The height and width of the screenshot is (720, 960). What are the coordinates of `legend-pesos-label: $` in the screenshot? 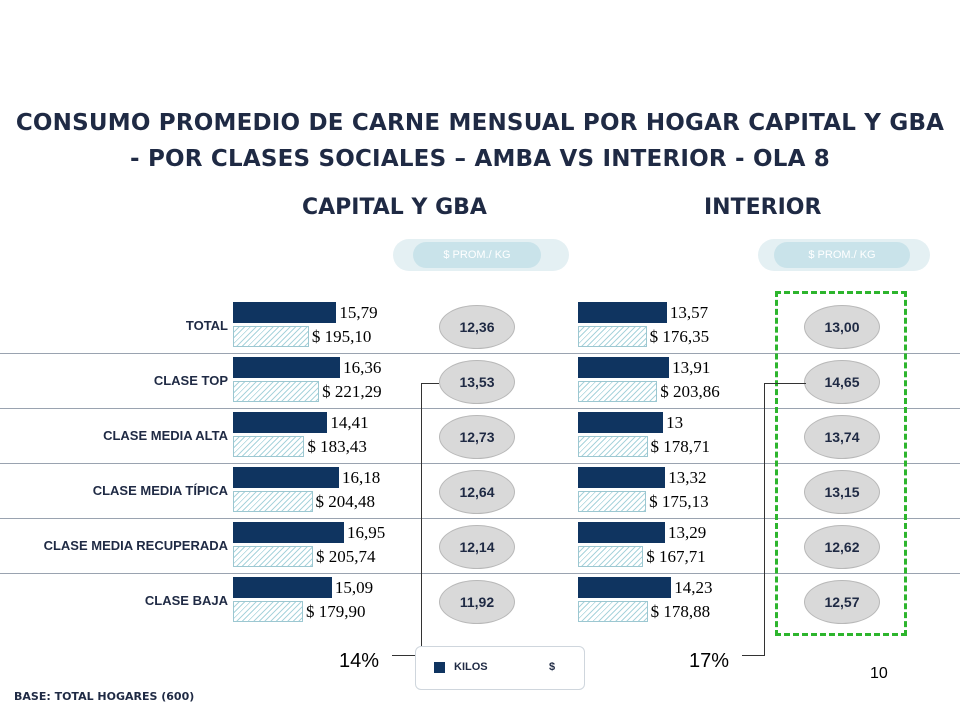 It's located at (552, 667).